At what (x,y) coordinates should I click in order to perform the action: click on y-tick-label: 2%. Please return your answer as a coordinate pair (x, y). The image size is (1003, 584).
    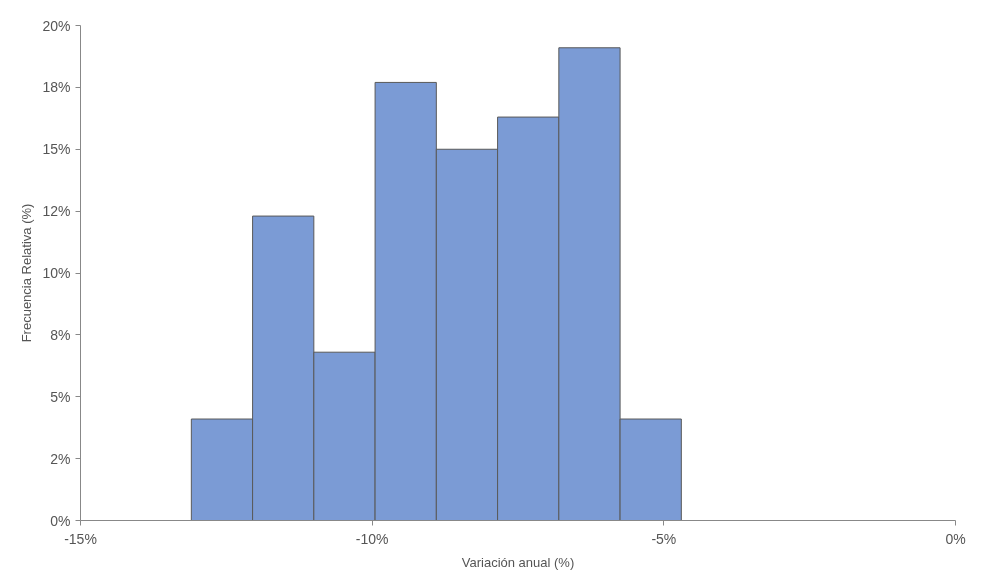
    Looking at the image, I should click on (60, 458).